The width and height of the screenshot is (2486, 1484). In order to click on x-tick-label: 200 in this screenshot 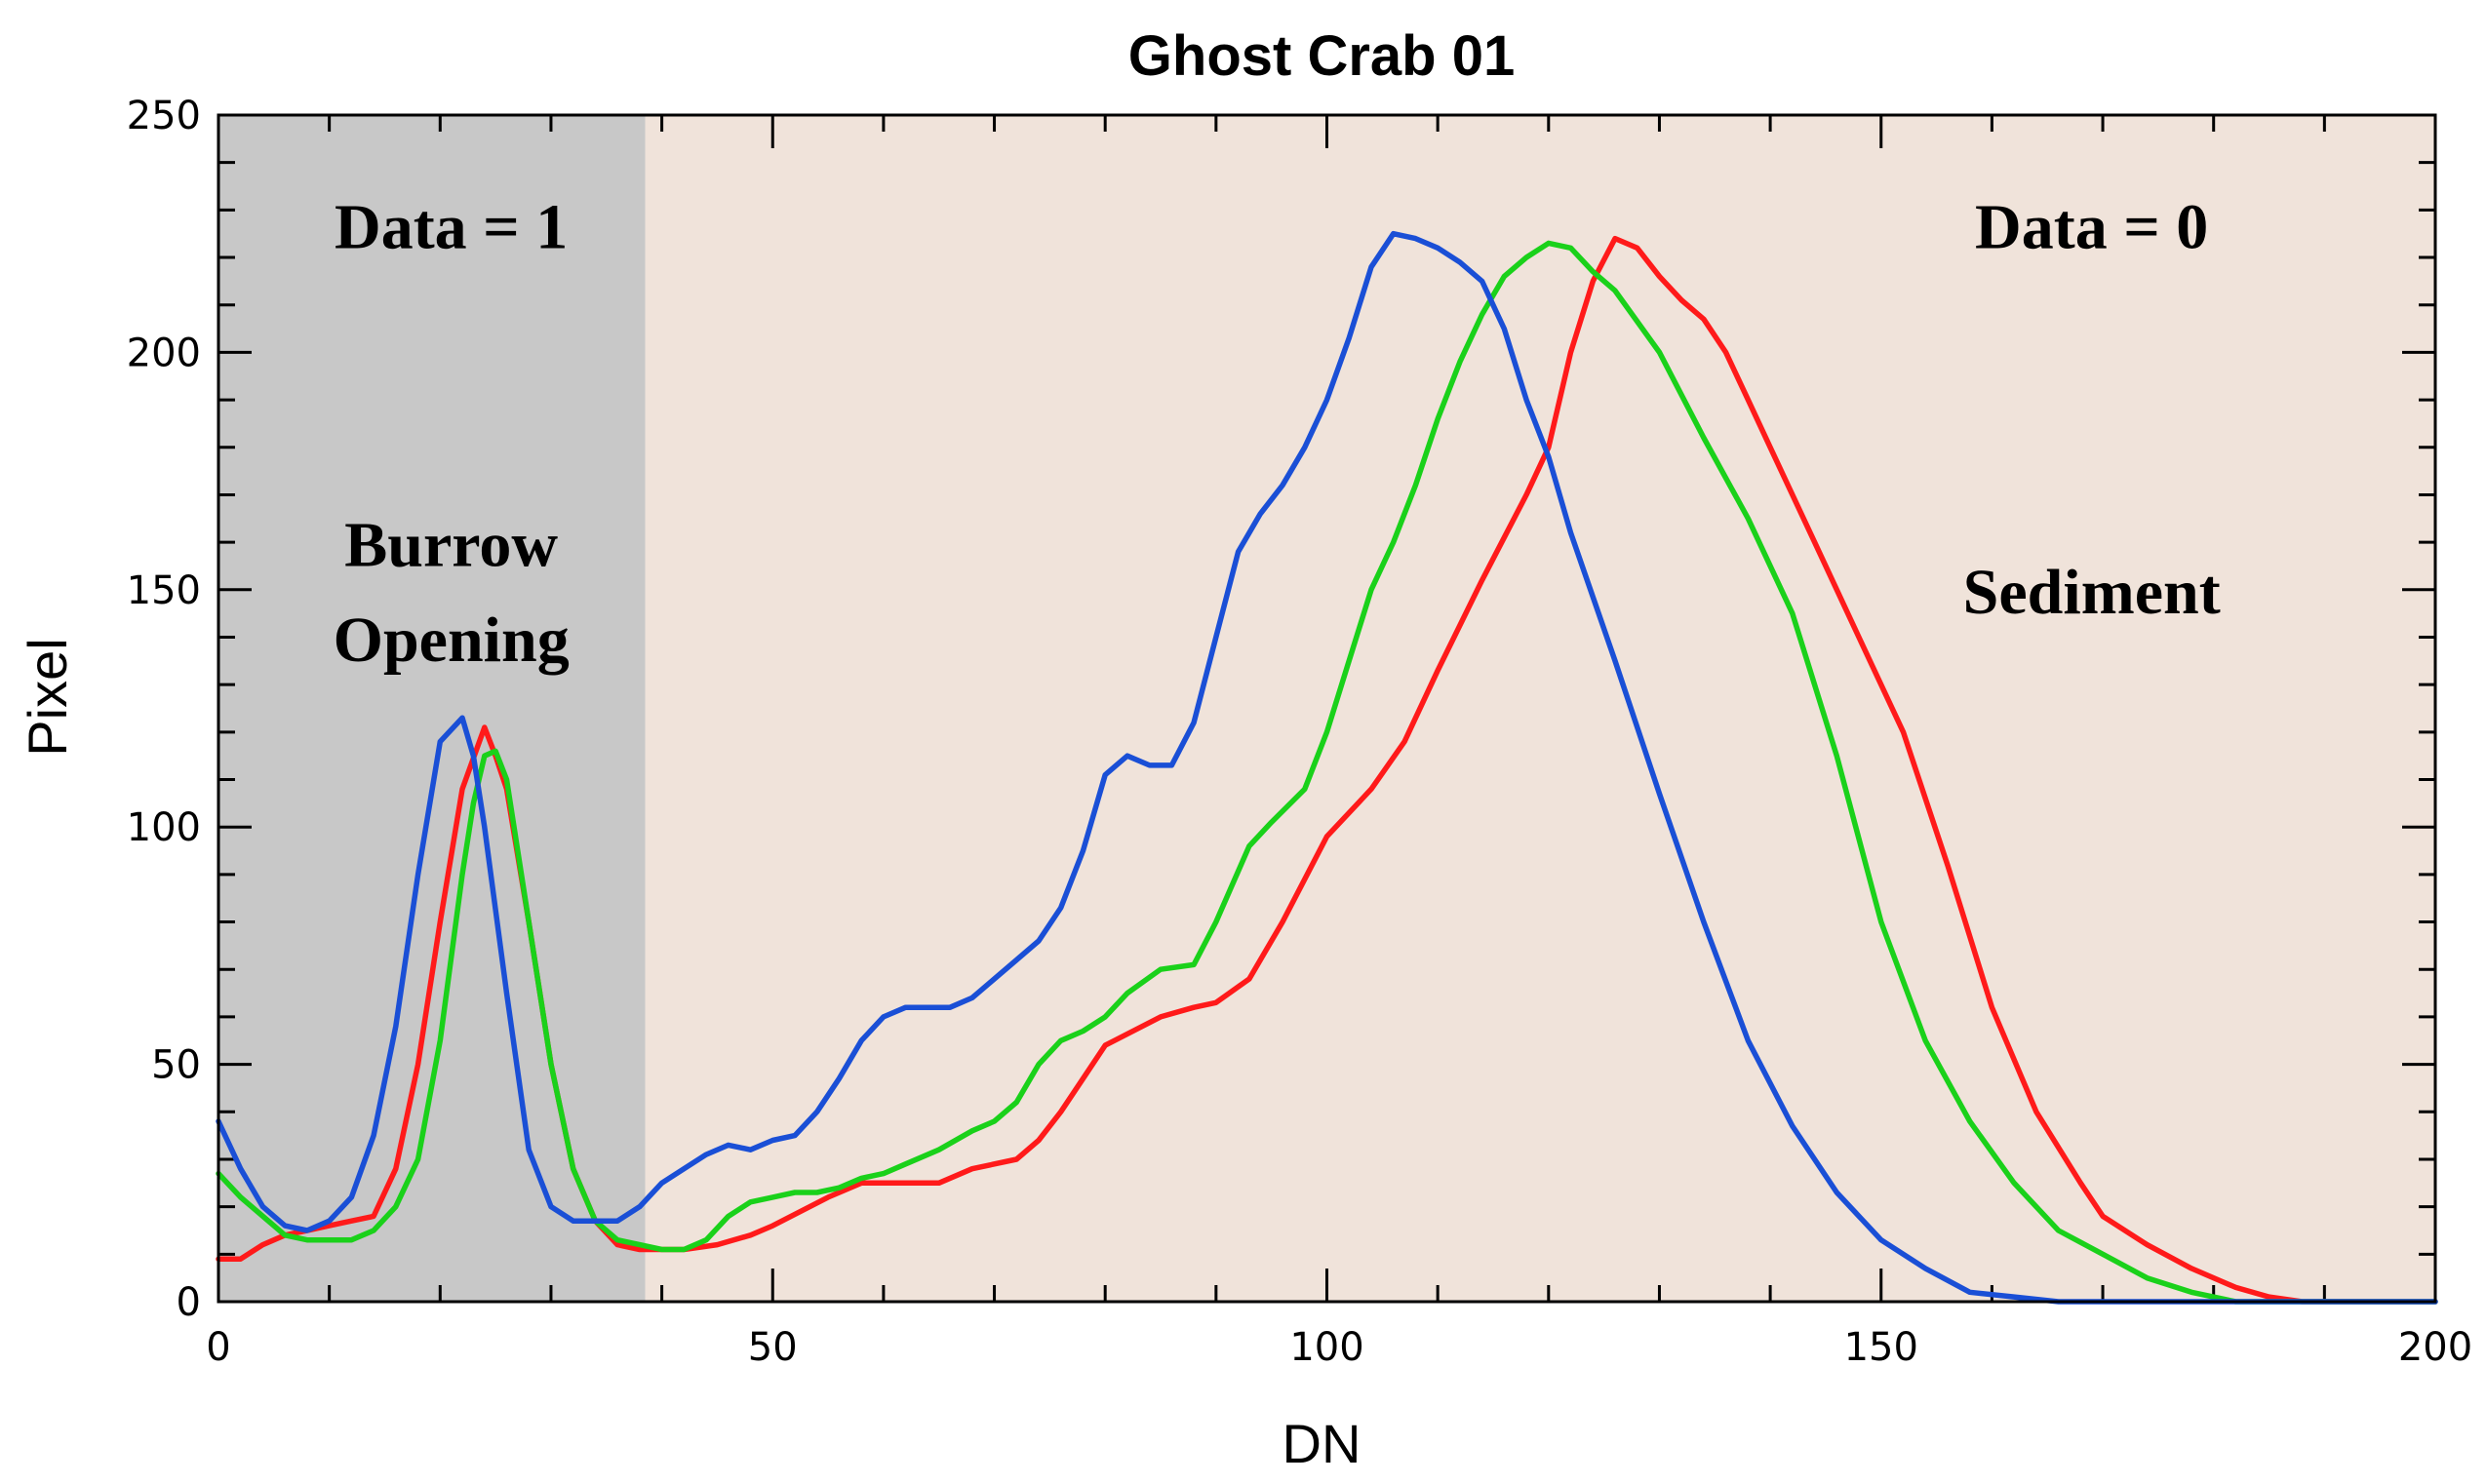, I will do `click(2435, 1347)`.